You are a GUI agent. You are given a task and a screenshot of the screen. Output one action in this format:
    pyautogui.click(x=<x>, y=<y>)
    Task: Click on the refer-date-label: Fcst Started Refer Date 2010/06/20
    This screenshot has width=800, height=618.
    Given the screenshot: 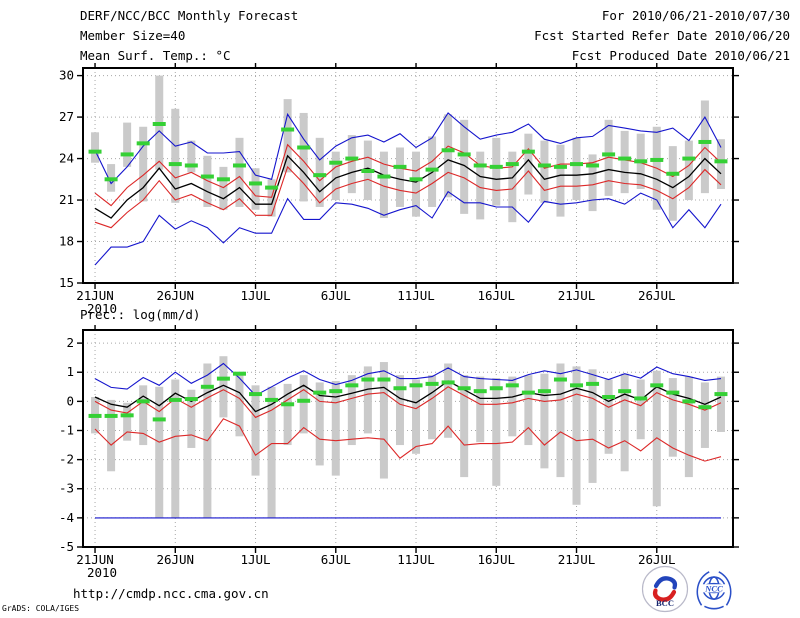 What is the action you would take?
    pyautogui.click(x=662, y=35)
    